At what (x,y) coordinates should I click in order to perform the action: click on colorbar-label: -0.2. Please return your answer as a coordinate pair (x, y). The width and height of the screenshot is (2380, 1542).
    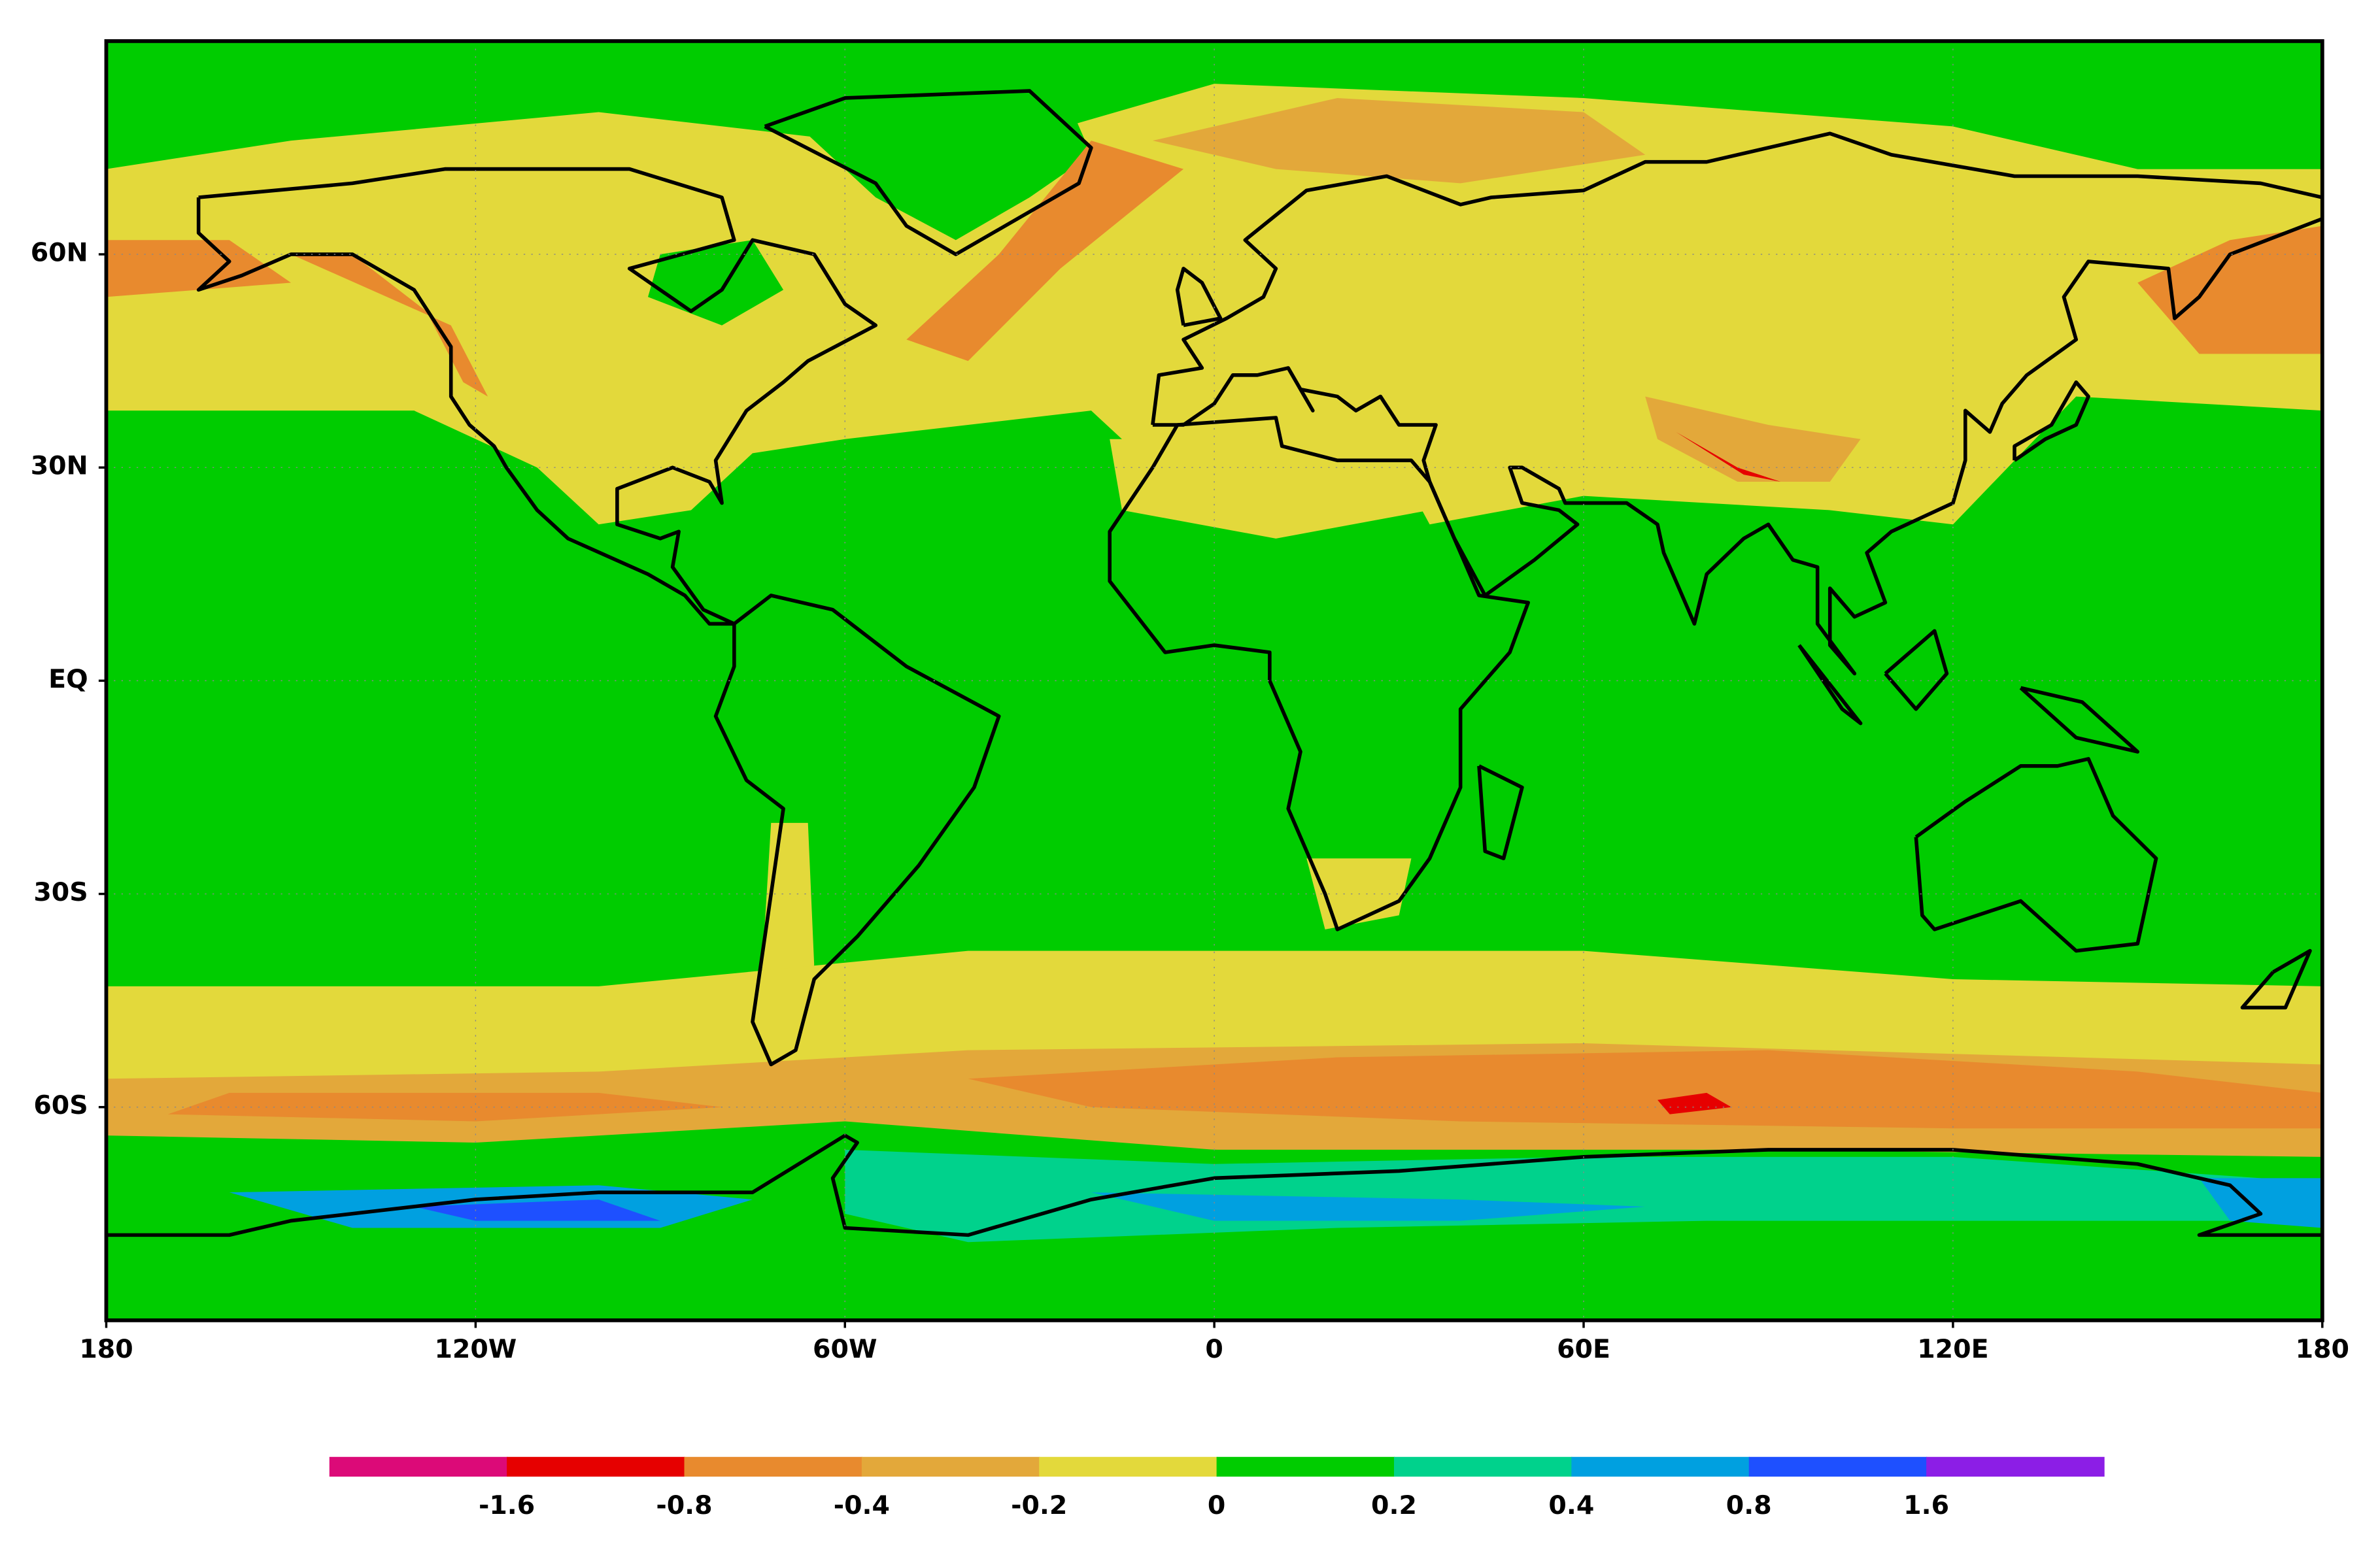
    Looking at the image, I should click on (1039, 1505).